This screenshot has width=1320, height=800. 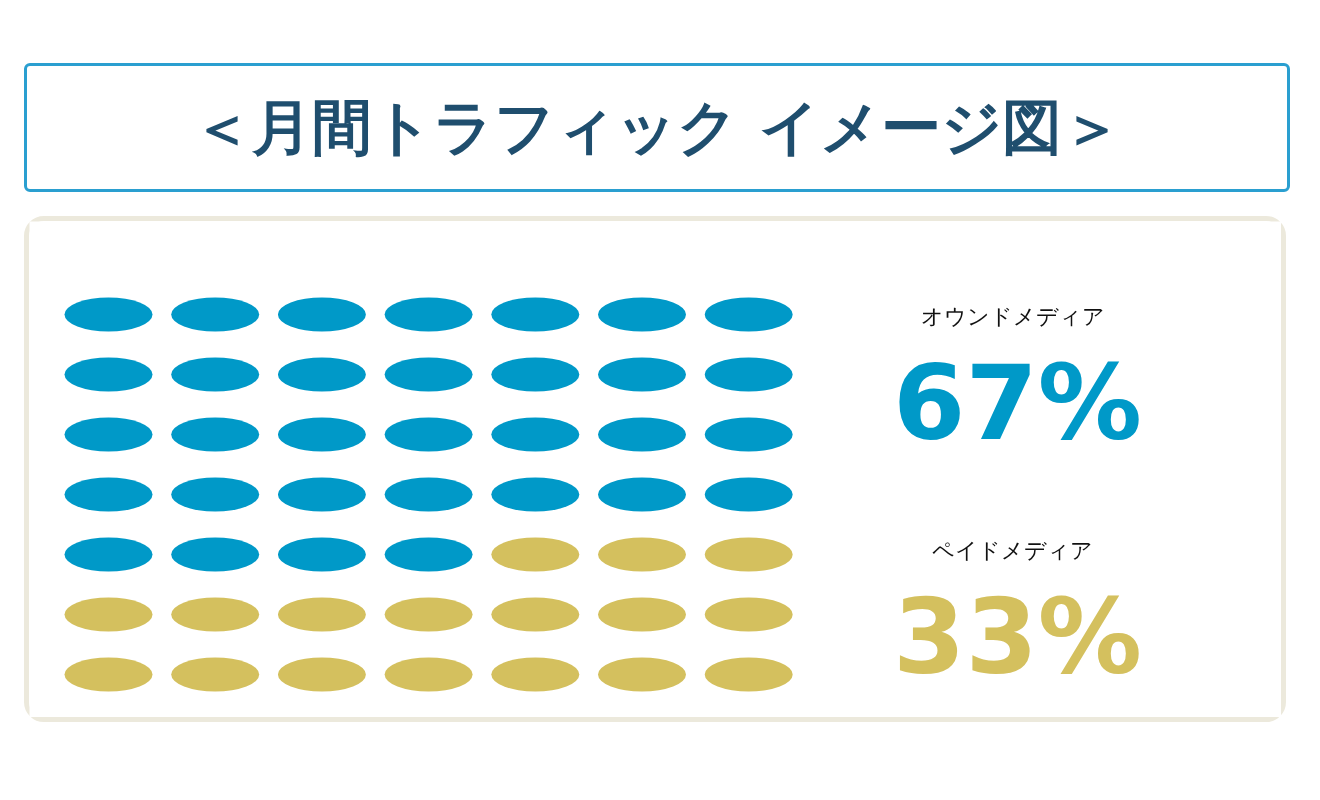 What do you see at coordinates (1012, 550) in the screenshot?
I see `category-label: ペイドメディア` at bounding box center [1012, 550].